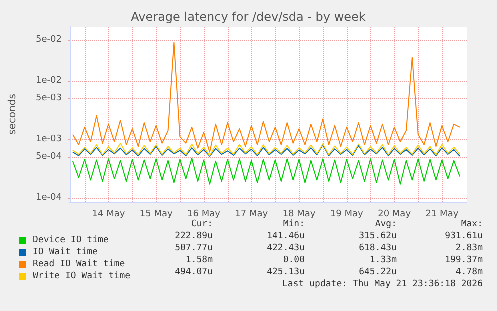 The image size is (497, 311). Describe the element at coordinates (299, 215) in the screenshot. I see `x-tick-label: 18 May` at that location.